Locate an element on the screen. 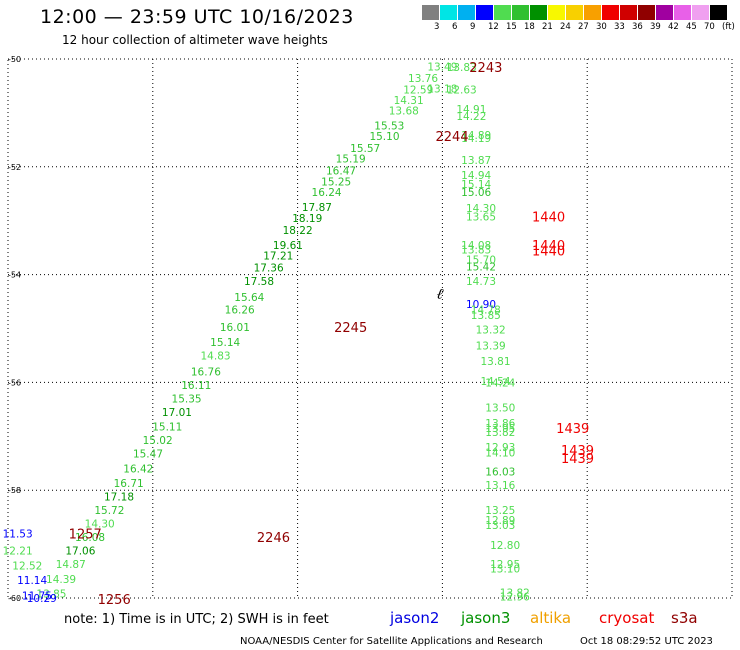  wave-height-label: 16.71 is located at coordinates (129, 484).